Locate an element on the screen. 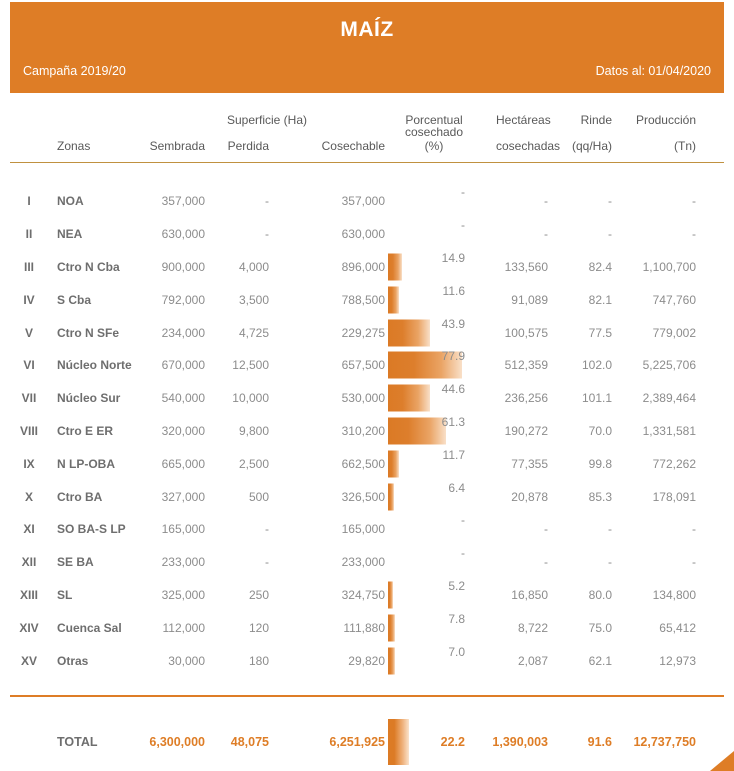 This screenshot has width=734, height=771. column-header-zonas: Zonas is located at coordinates (74, 146).